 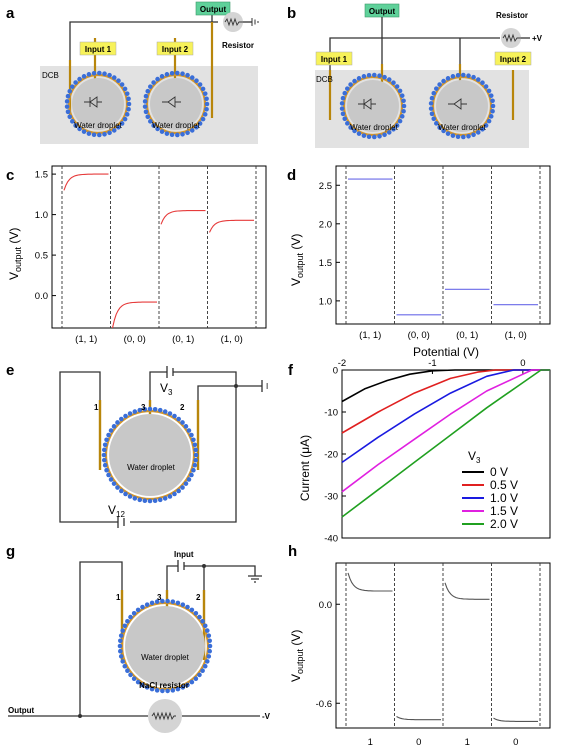 What do you see at coordinates (291, 370) in the screenshot?
I see `panel-f-label: f` at bounding box center [291, 370].